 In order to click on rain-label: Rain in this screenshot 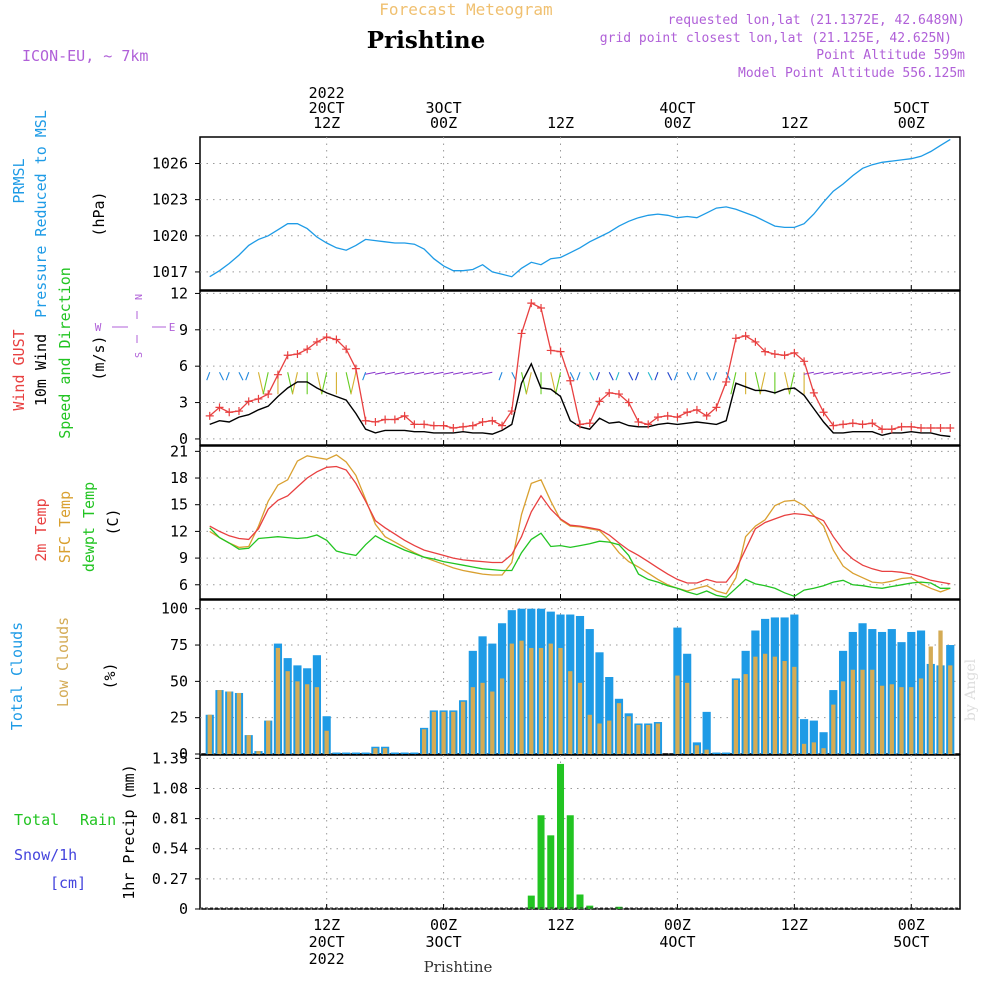, I will do `click(98, 820)`.